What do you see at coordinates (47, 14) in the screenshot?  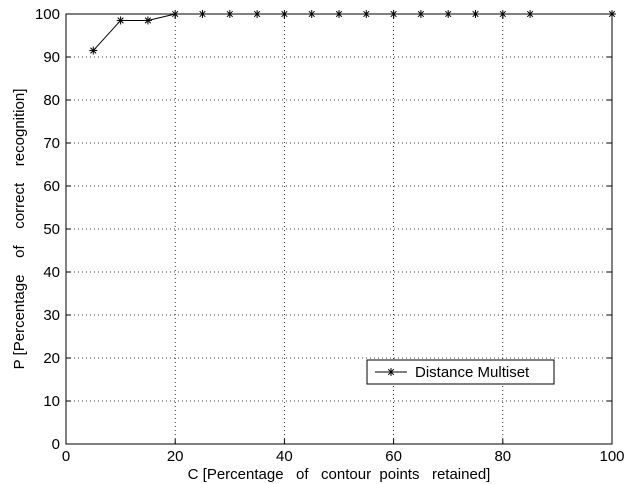 I see `y-tick-label: 100` at bounding box center [47, 14].